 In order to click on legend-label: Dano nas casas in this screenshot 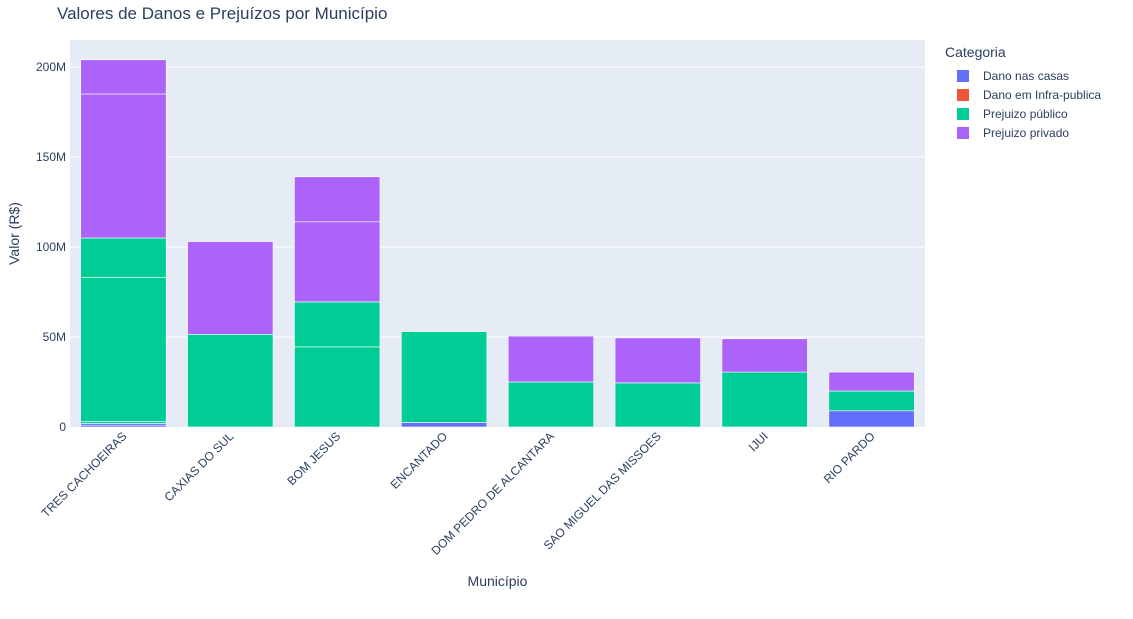, I will do `click(1026, 75)`.